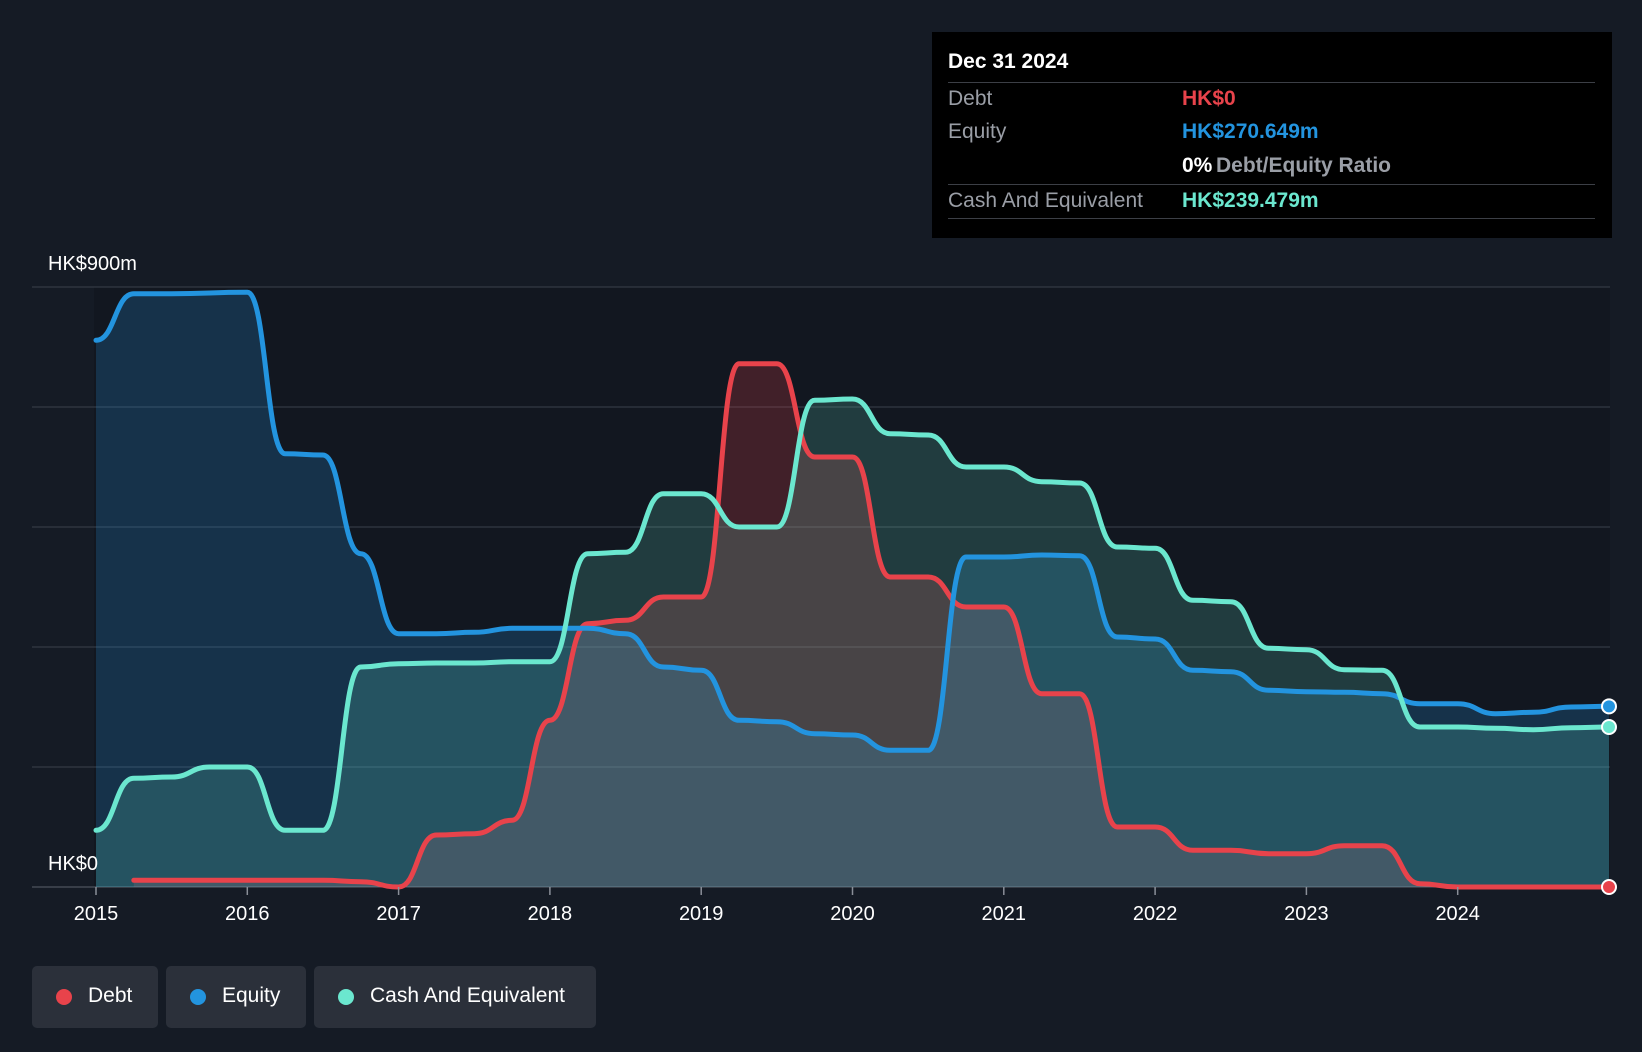 The image size is (1642, 1052). What do you see at coordinates (1250, 131) in the screenshot?
I see `tooltip-equity-value: HK$270.649m` at bounding box center [1250, 131].